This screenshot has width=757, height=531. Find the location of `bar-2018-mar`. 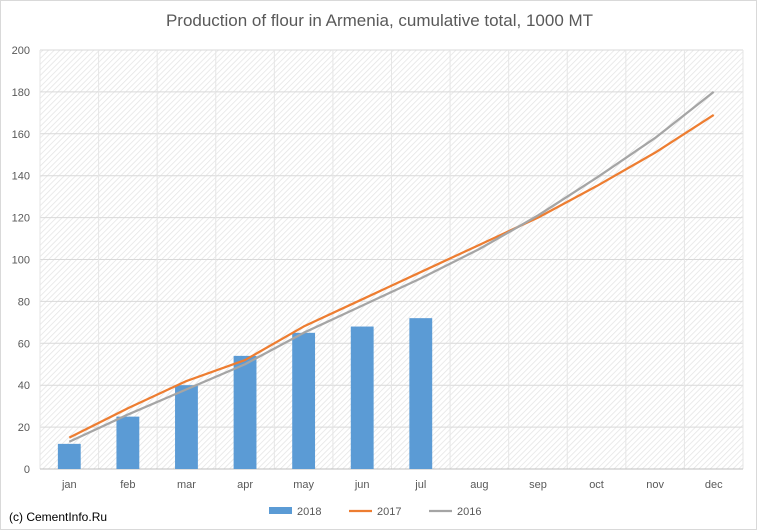

bar-2018-mar is located at coordinates (186, 427).